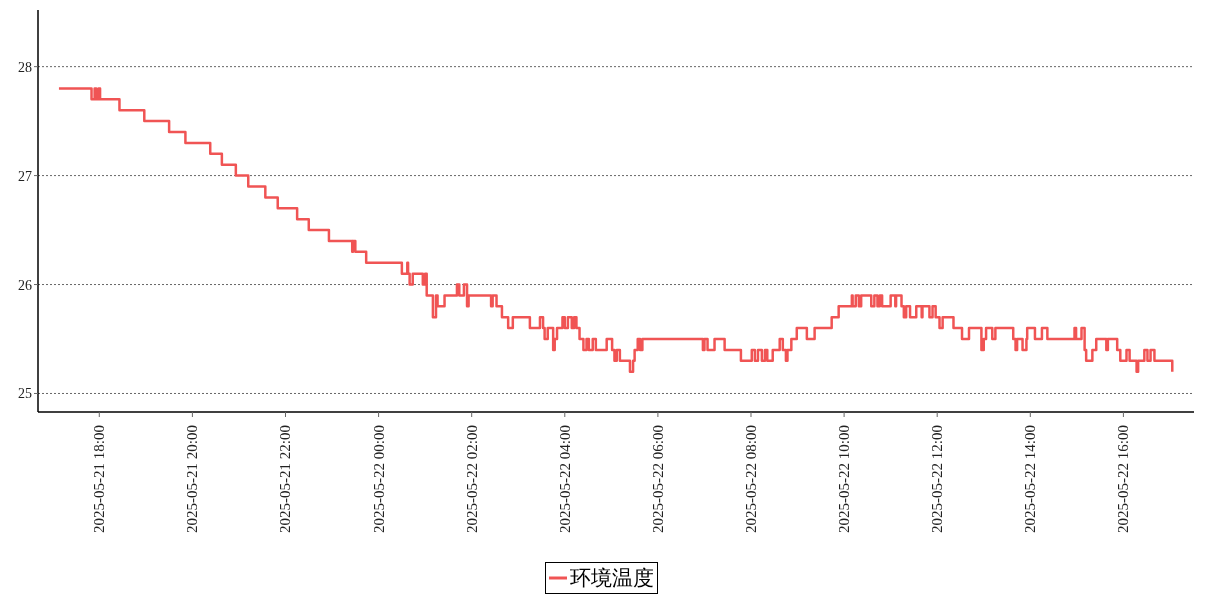 This screenshot has height=600, width=1207. I want to click on x-tick-label: 2025-05-22 06:00, so click(657, 479).